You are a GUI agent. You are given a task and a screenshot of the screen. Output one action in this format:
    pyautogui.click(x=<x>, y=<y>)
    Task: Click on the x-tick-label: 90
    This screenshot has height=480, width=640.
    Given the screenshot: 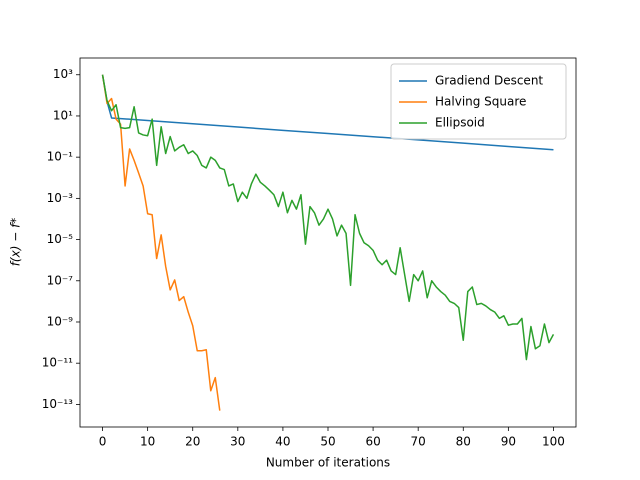 What is the action you would take?
    pyautogui.click(x=508, y=442)
    